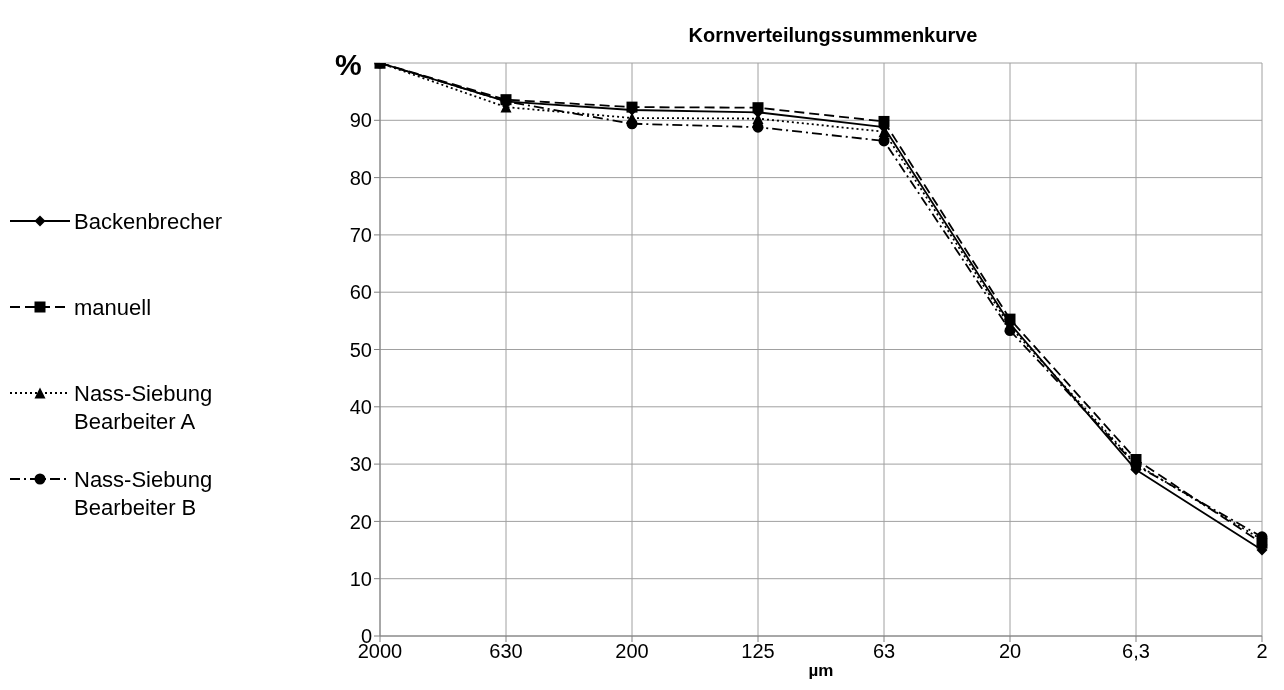 The height and width of the screenshot is (690, 1284). Describe the element at coordinates (1262, 651) in the screenshot. I see `x-tick-label: 2` at that location.